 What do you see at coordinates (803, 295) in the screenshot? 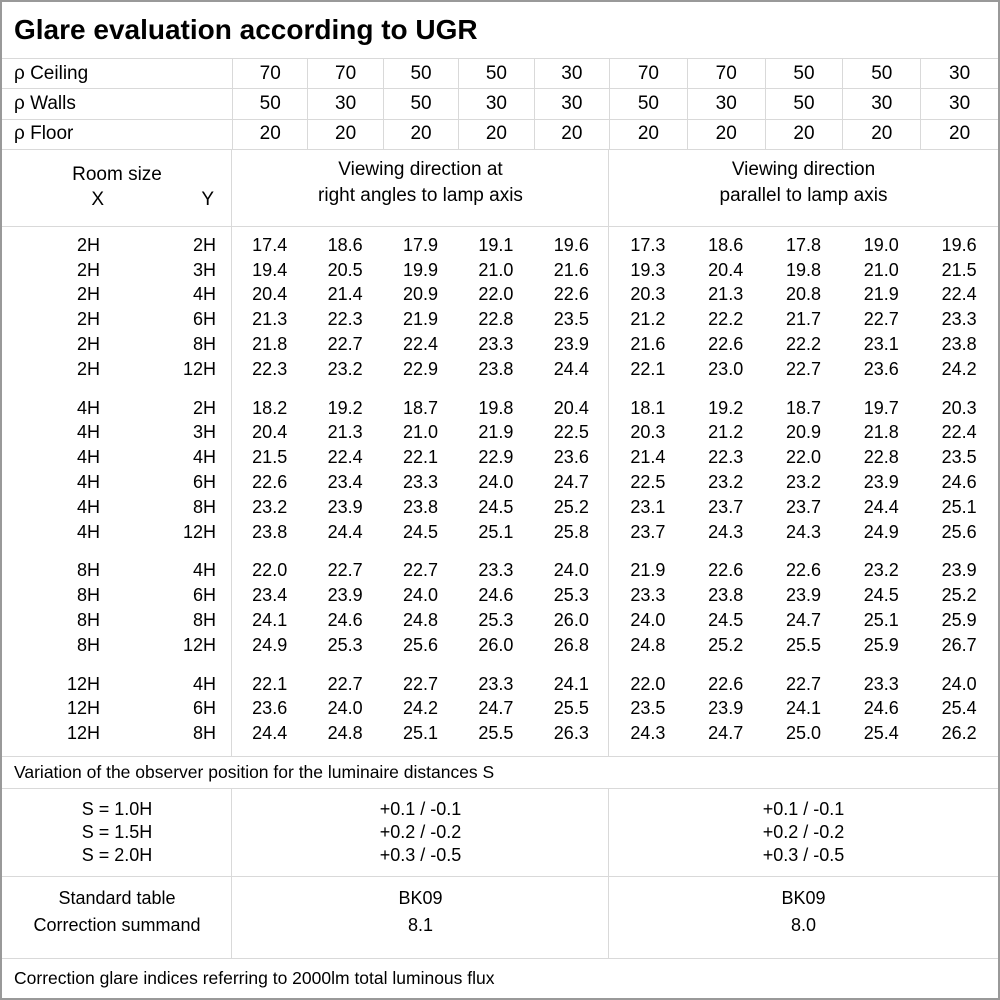
I see `ugr-values-parallel: 20.3 21.3 20.8 21.9 22.4` at bounding box center [803, 295].